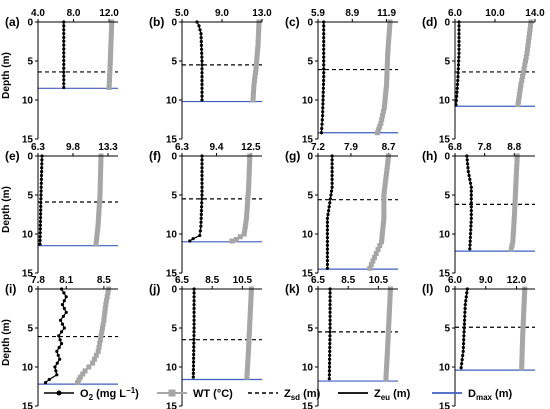 This screenshot has height=409, width=550. I want to click on panel-label: (l), so click(427, 289).